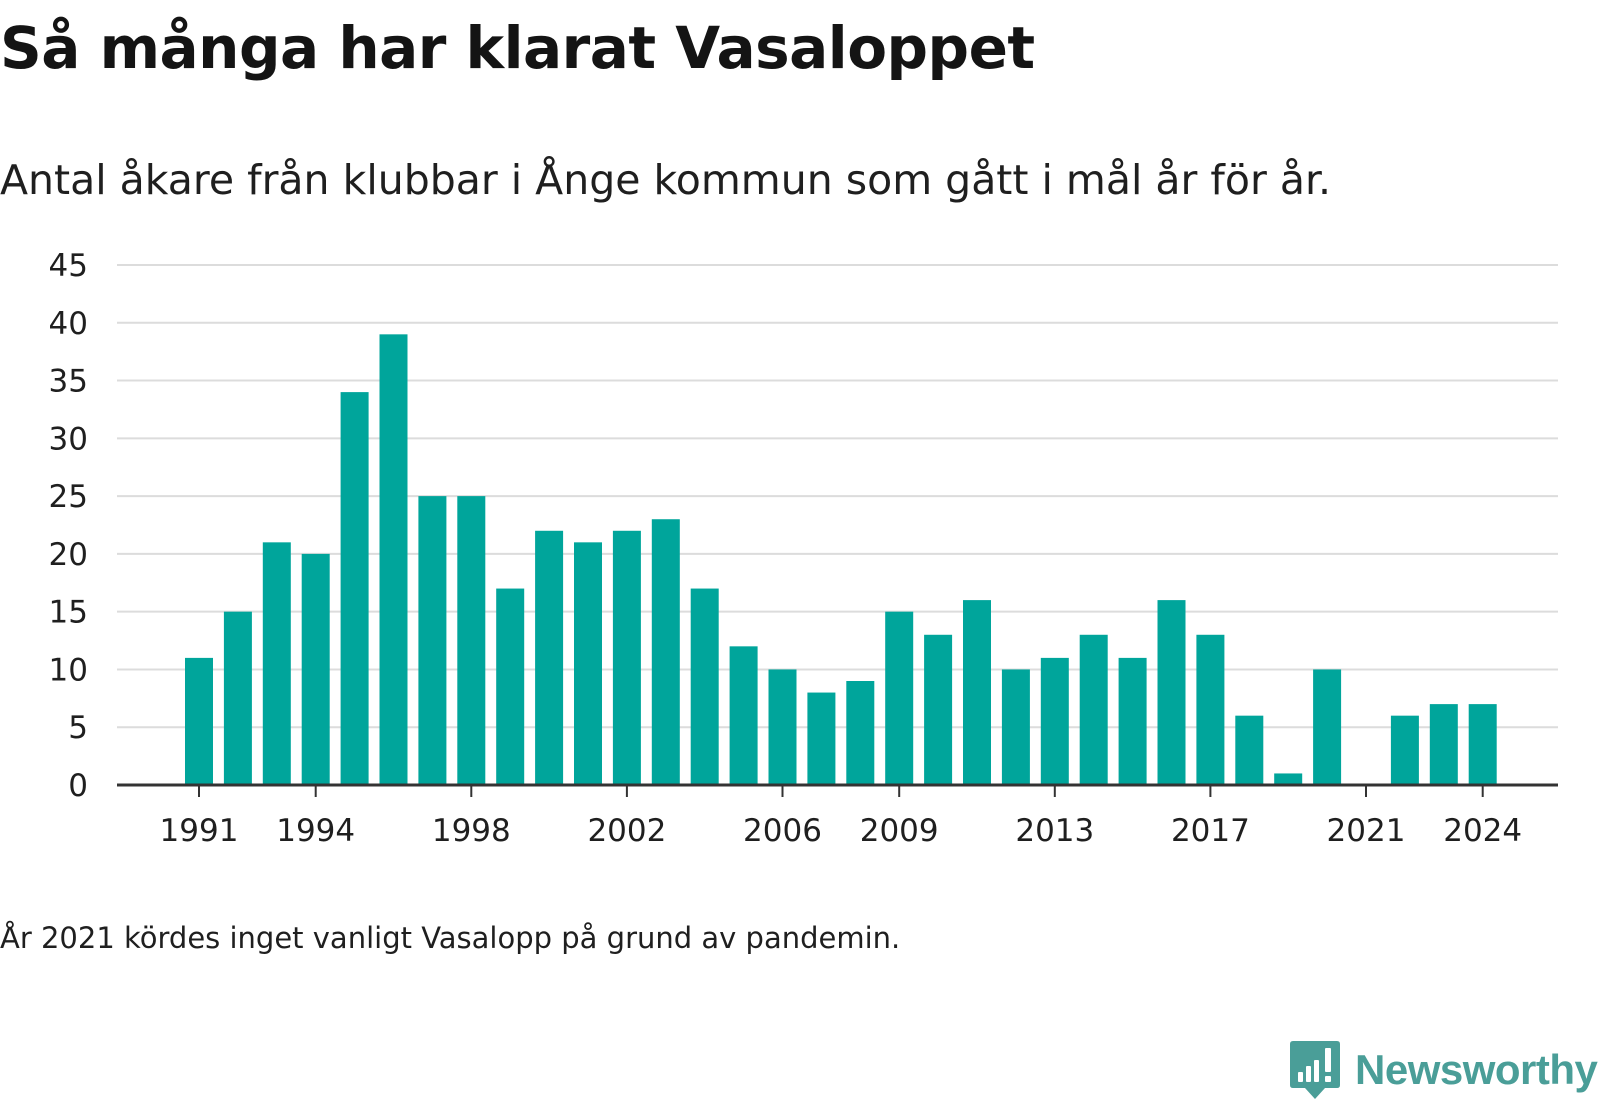 The width and height of the screenshot is (1600, 1101). What do you see at coordinates (1171, 692) in the screenshot?
I see `bar: 2016: 16` at bounding box center [1171, 692].